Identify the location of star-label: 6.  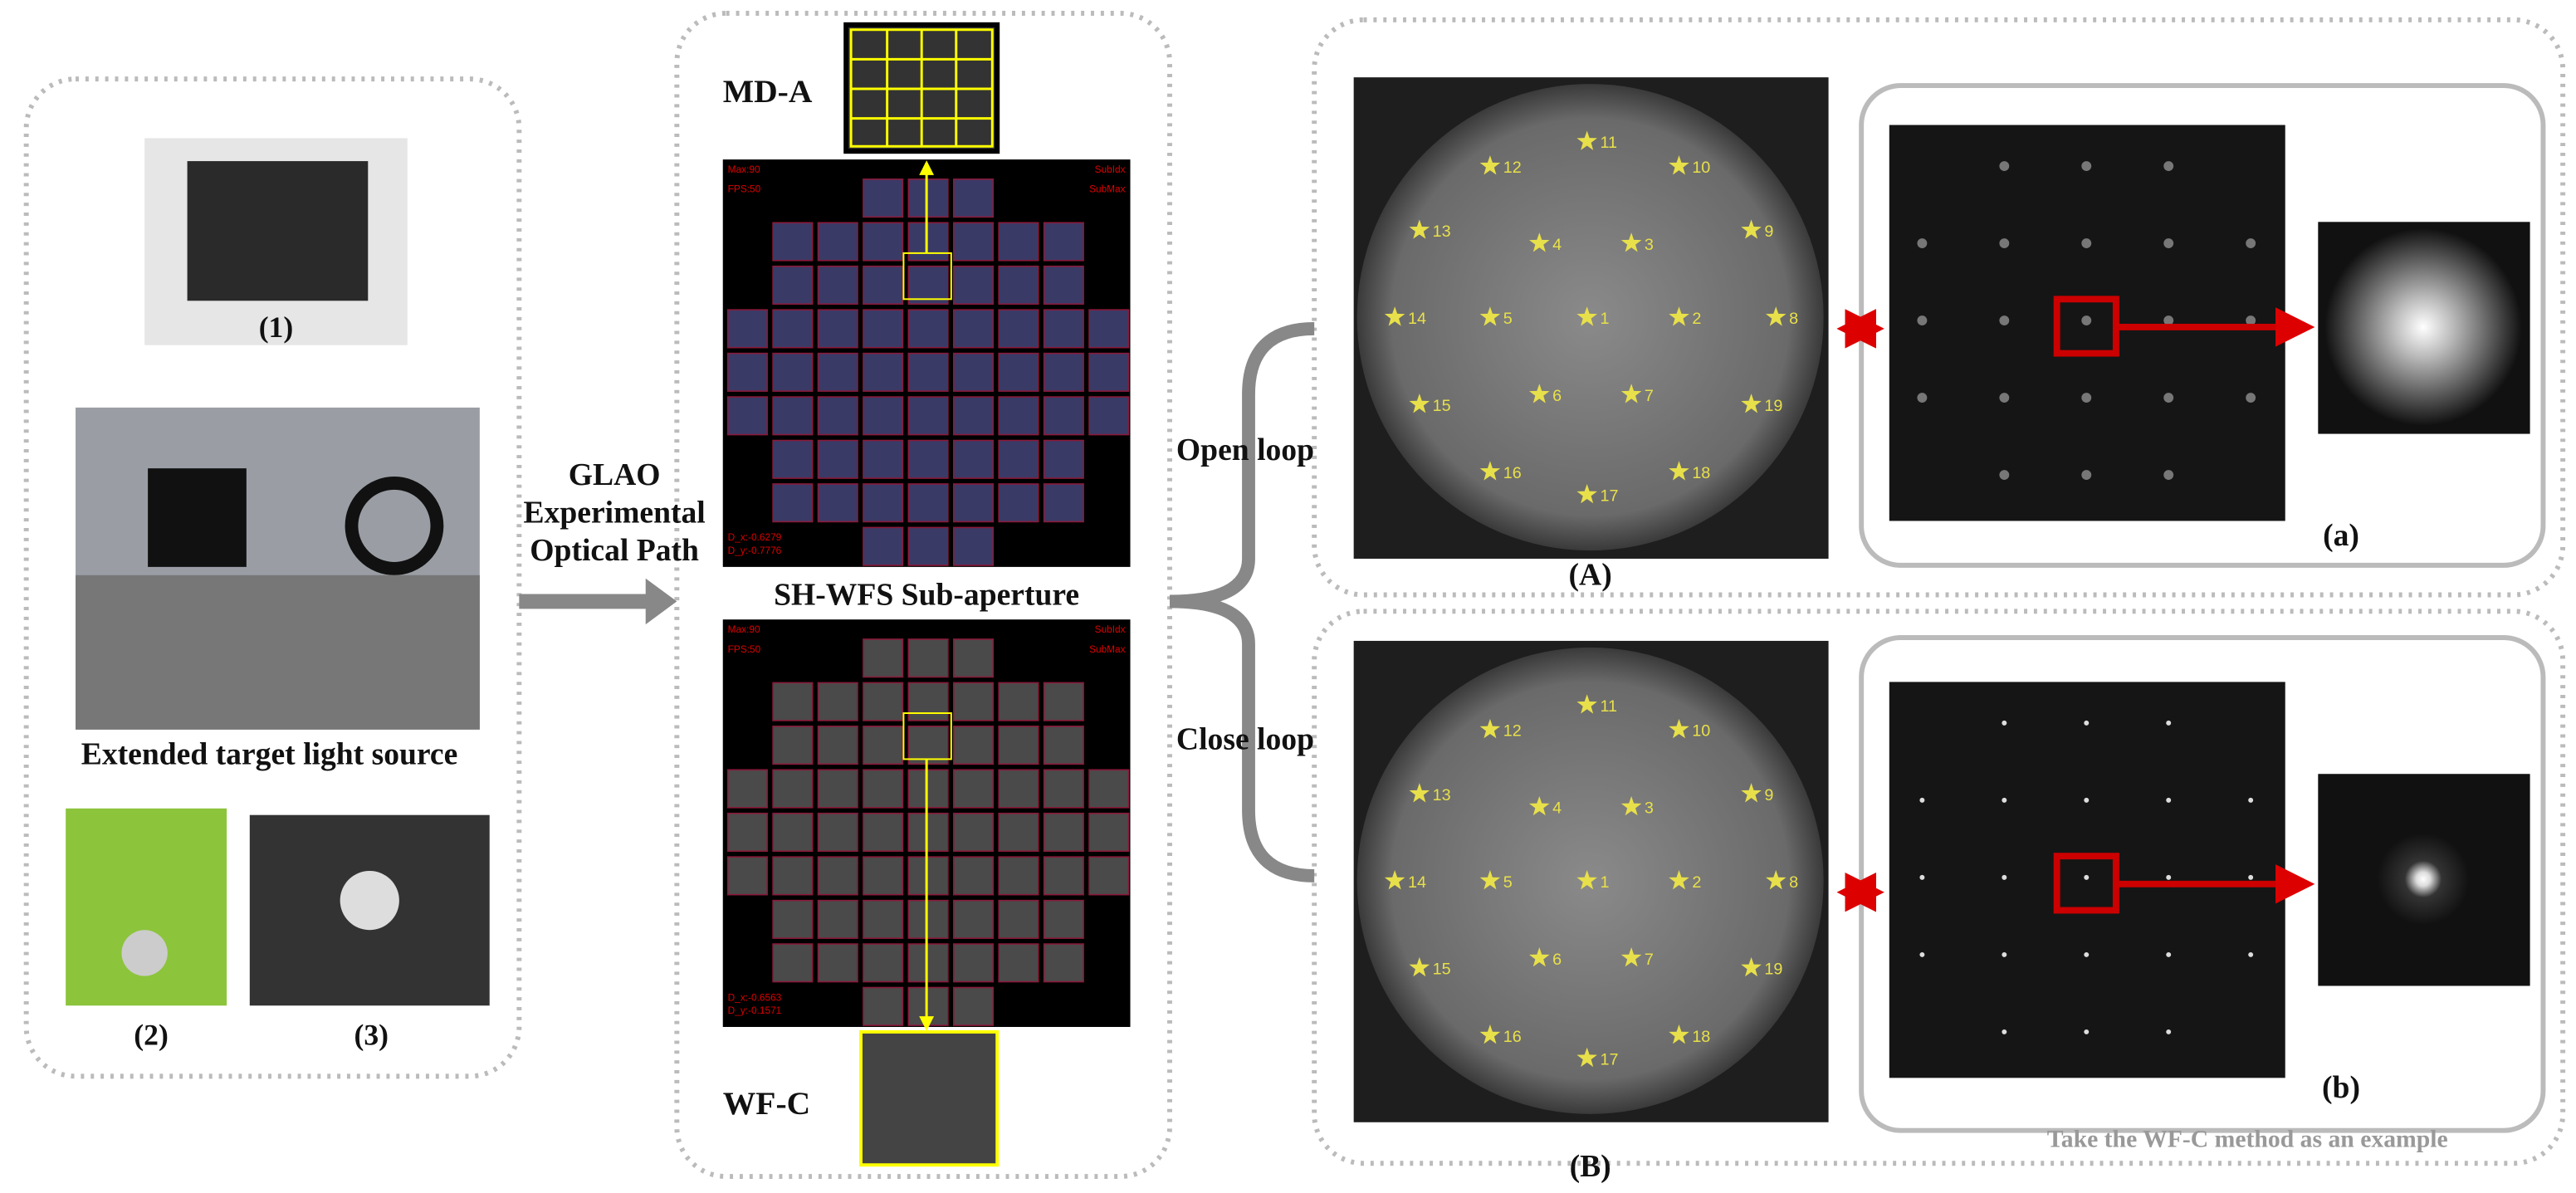
(1557, 396).